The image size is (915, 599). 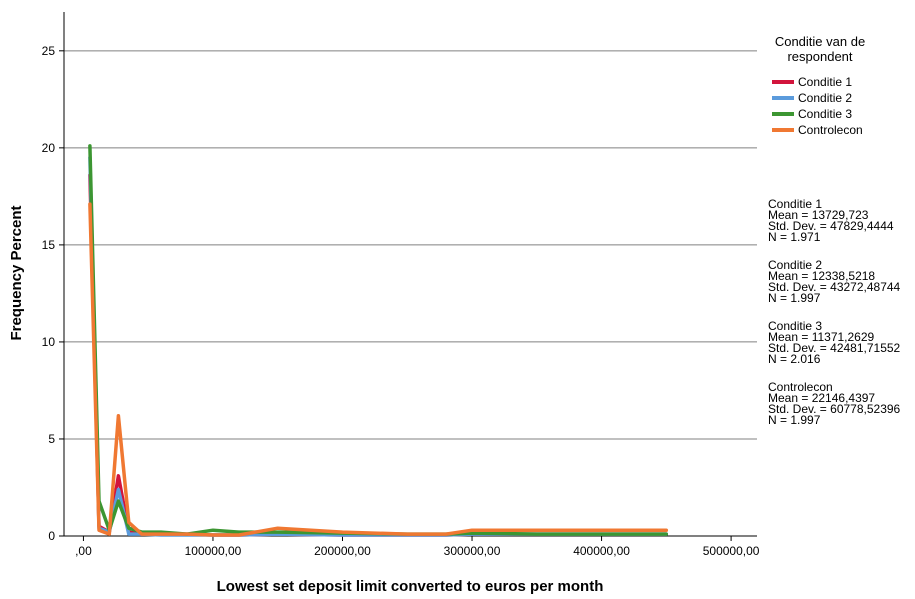 I want to click on legend-item: Conditie 2, so click(x=835, y=98).